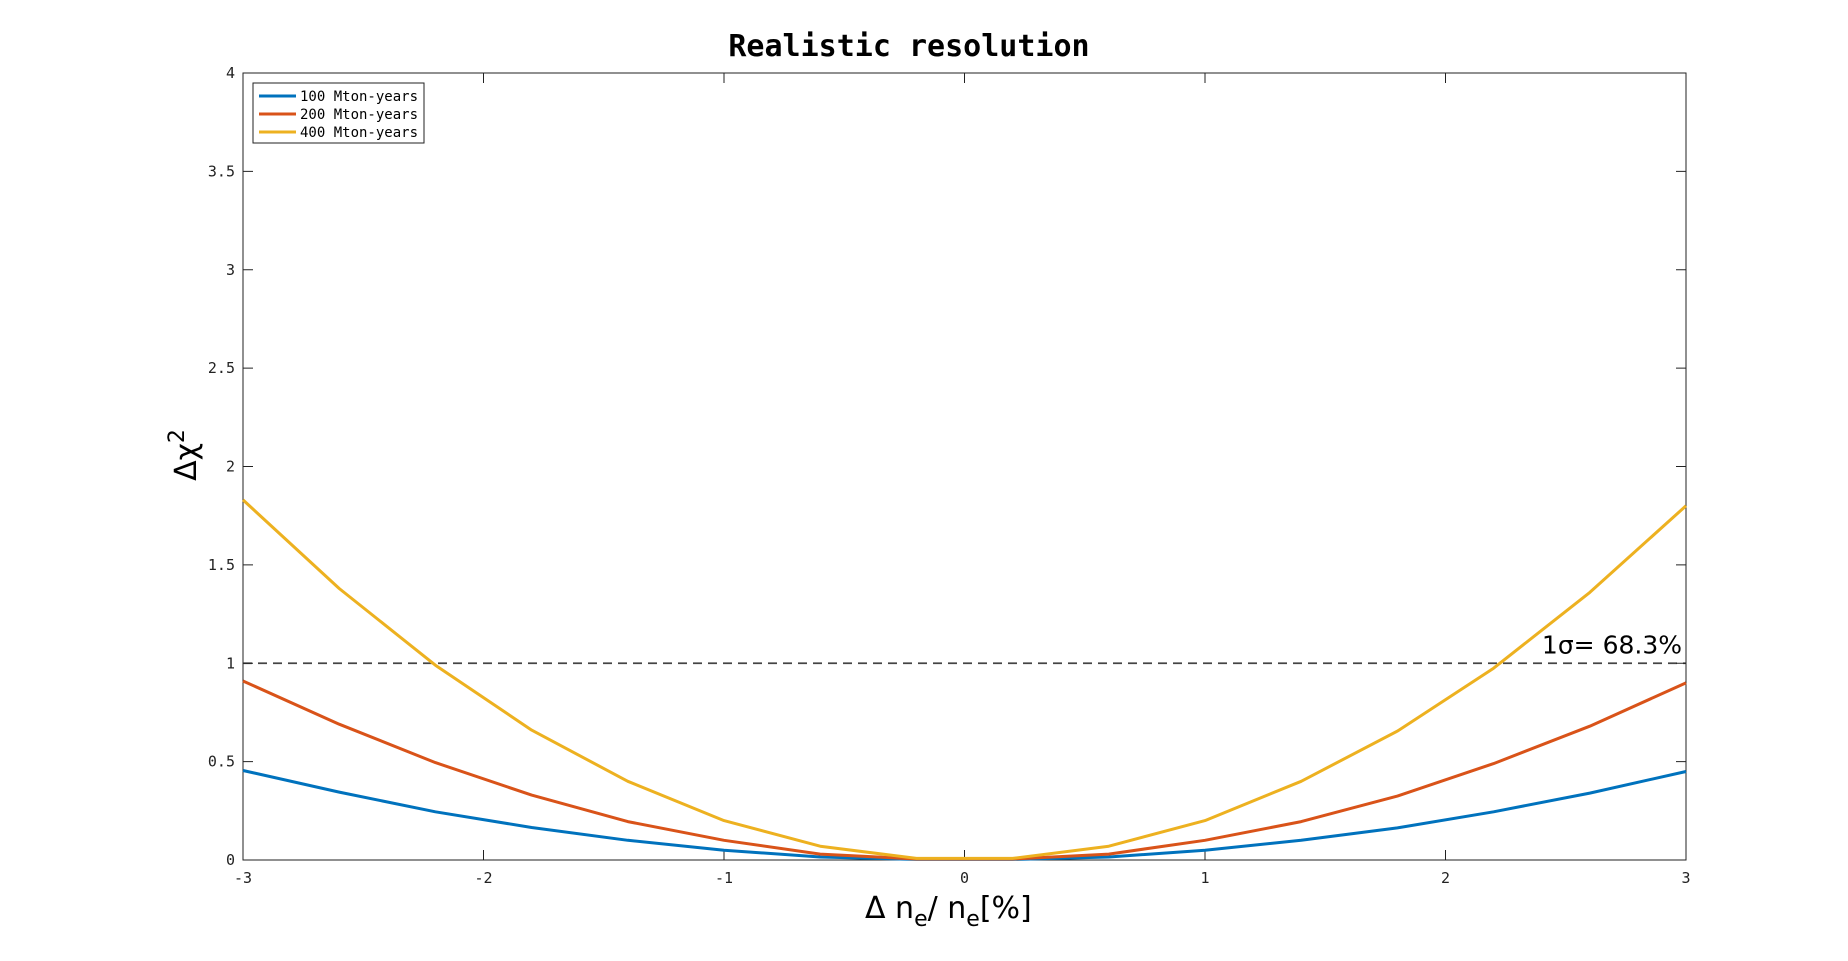 The width and height of the screenshot is (1848, 961). What do you see at coordinates (1445, 878) in the screenshot?
I see `x-tick-label: 2` at bounding box center [1445, 878].